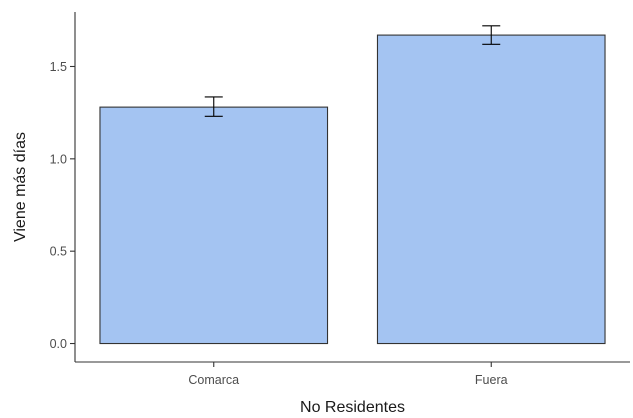 Image resolution: width=633 pixels, height=418 pixels. What do you see at coordinates (58, 252) in the screenshot?
I see `y-tick-label: 0.5` at bounding box center [58, 252].